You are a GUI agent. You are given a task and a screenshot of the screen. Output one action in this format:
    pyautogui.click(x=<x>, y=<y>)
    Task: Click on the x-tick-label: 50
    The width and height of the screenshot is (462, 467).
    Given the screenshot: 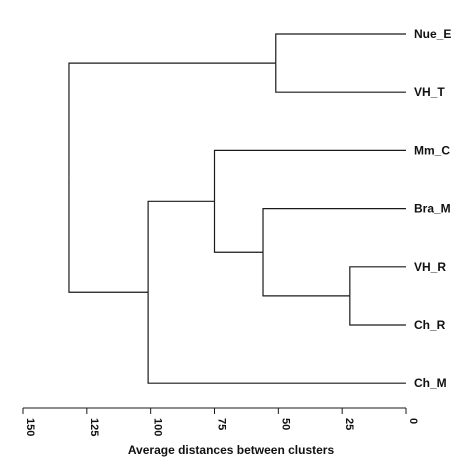 What is the action you would take?
    pyautogui.click(x=285, y=424)
    